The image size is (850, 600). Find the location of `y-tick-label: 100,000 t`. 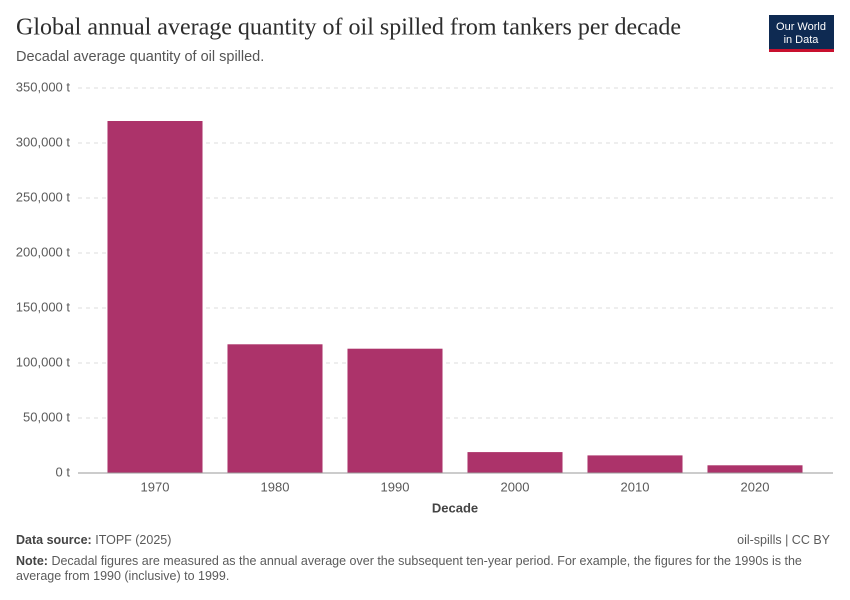

y-tick-label: 100,000 t is located at coordinates (43, 361).